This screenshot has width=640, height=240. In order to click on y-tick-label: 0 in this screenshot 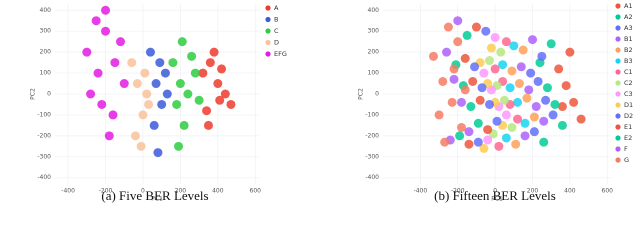, I will do `click(377, 94)`.